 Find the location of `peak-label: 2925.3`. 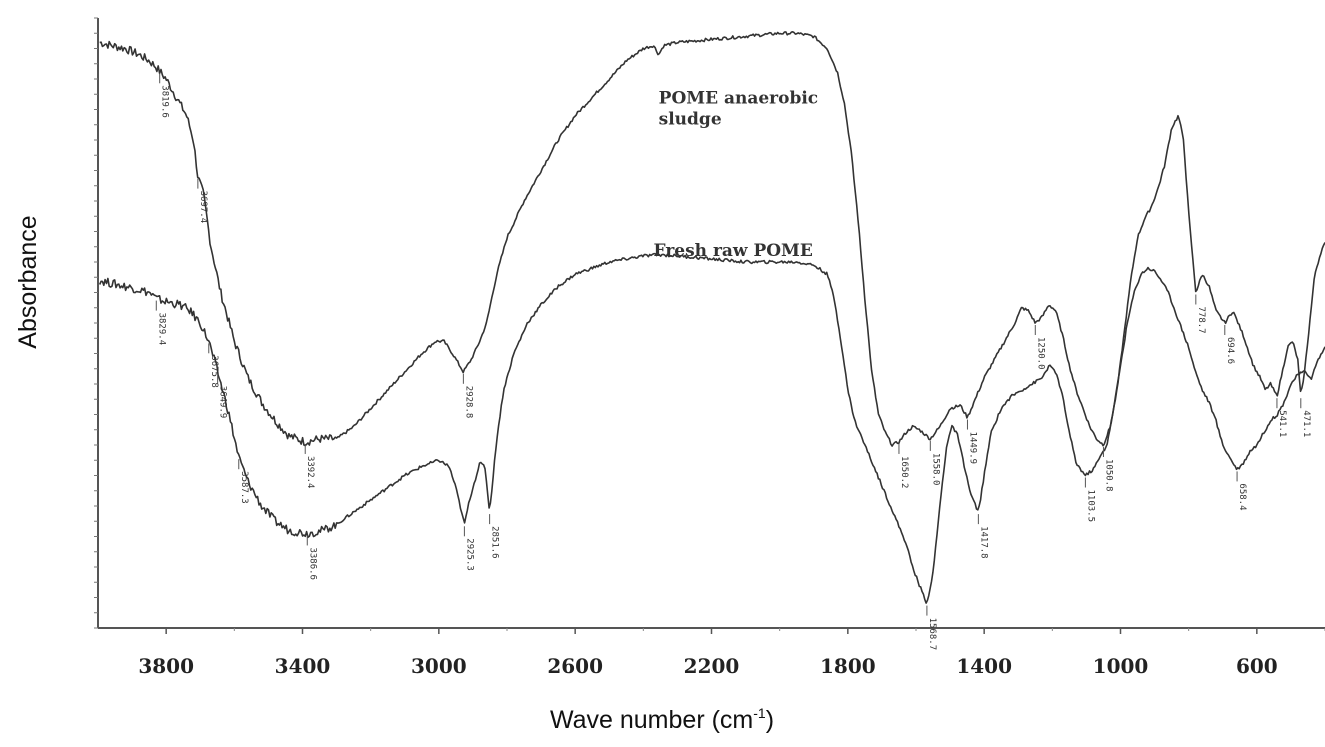

peak-label: 2925.3 is located at coordinates (469, 554).